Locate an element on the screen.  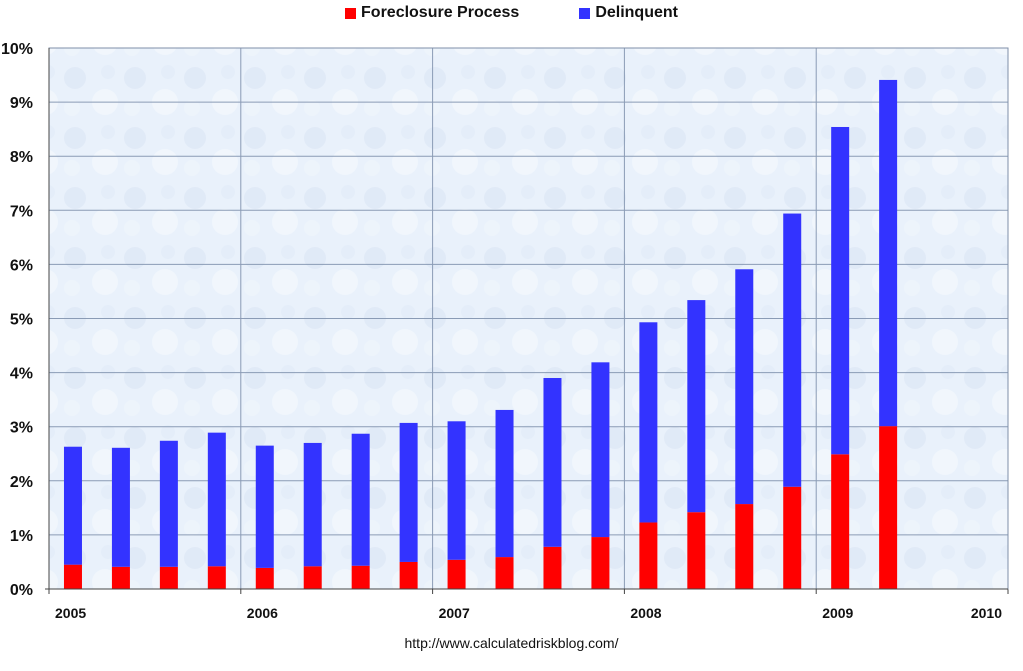
legend-swatch-foreclosure is located at coordinates (351, 13).